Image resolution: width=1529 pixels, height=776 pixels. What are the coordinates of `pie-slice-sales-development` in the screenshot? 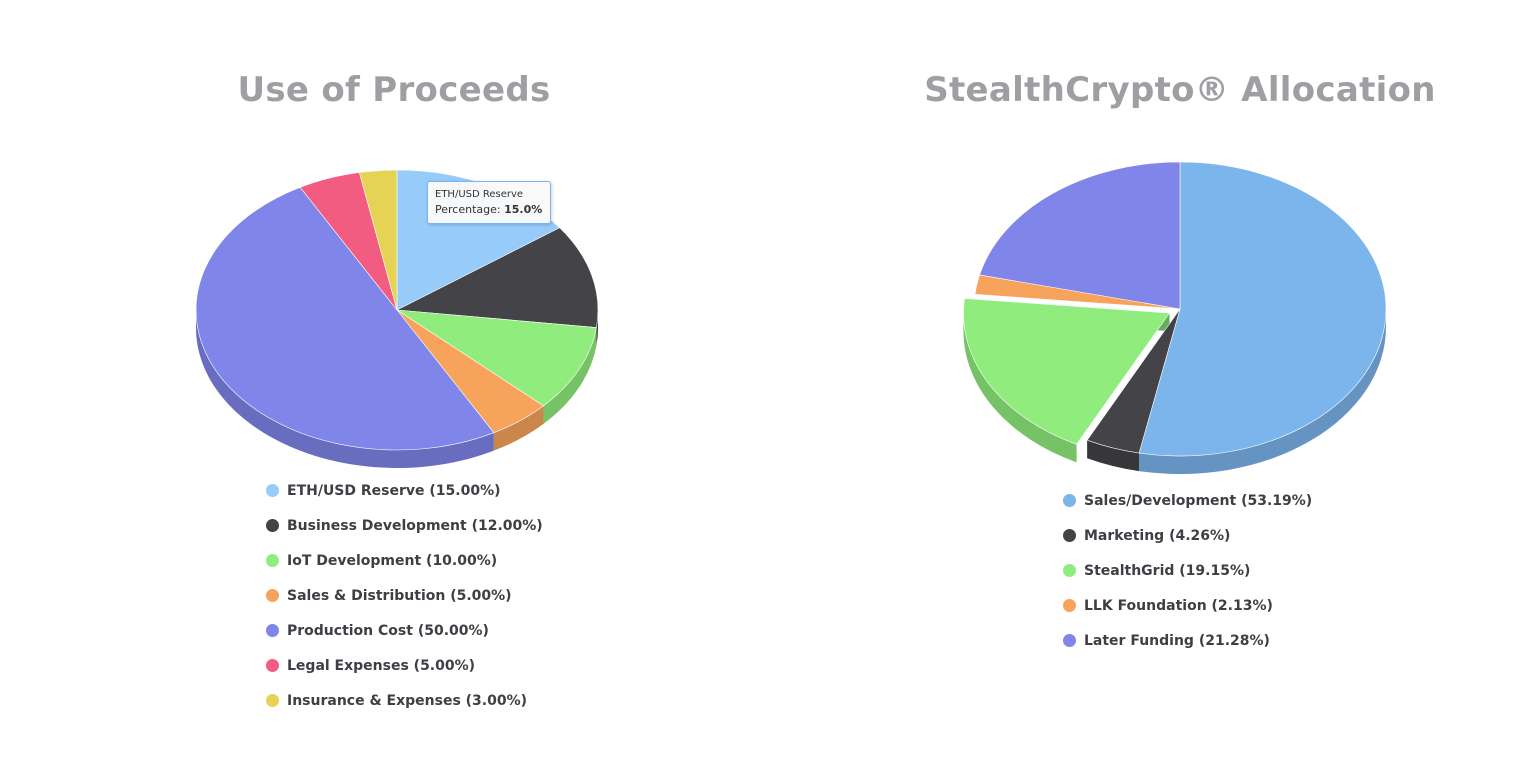 It's located at (1262, 309).